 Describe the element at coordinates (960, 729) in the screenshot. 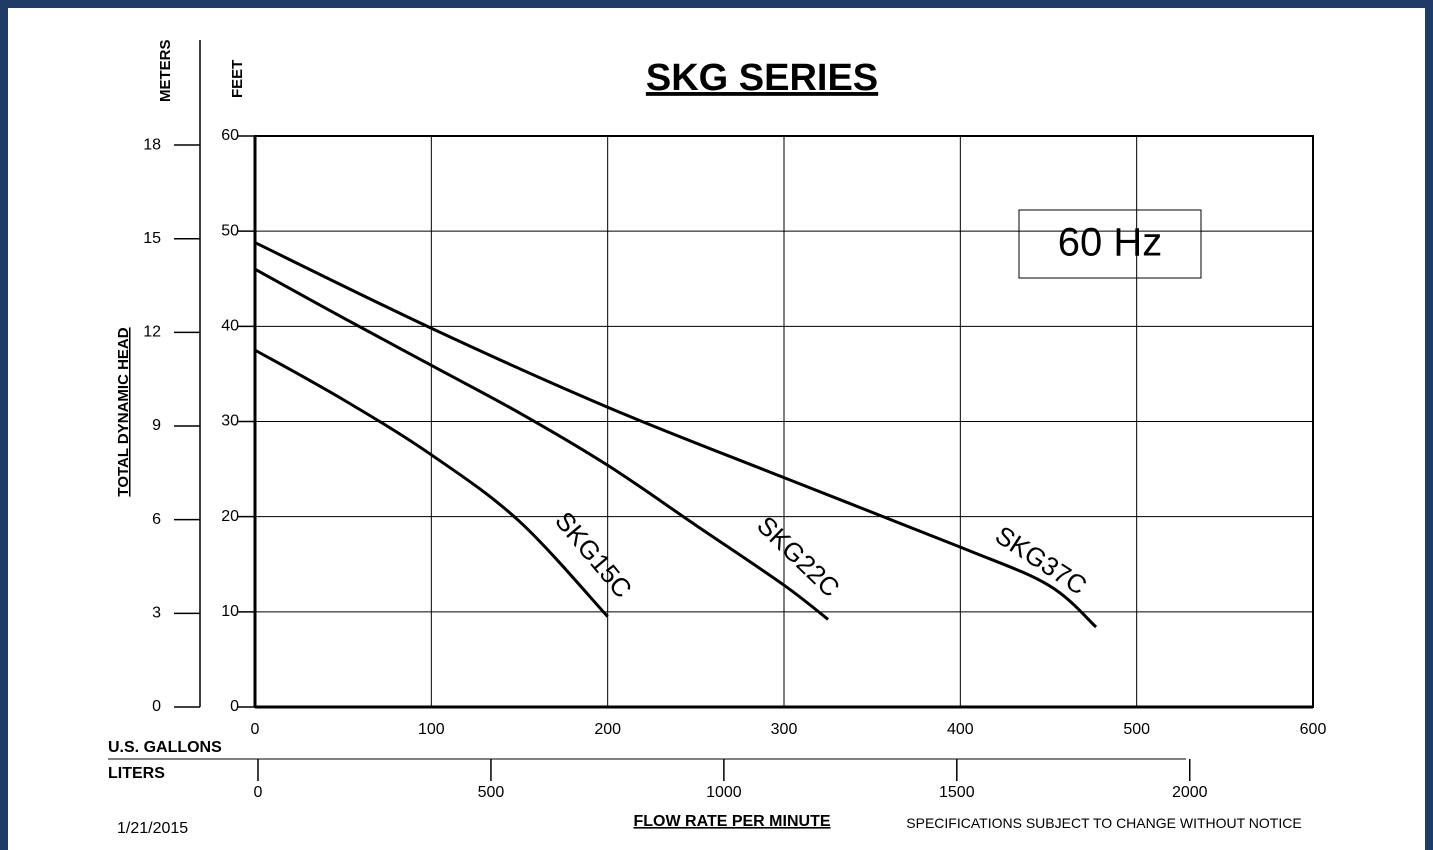

I see `x-tick-label: 400` at that location.